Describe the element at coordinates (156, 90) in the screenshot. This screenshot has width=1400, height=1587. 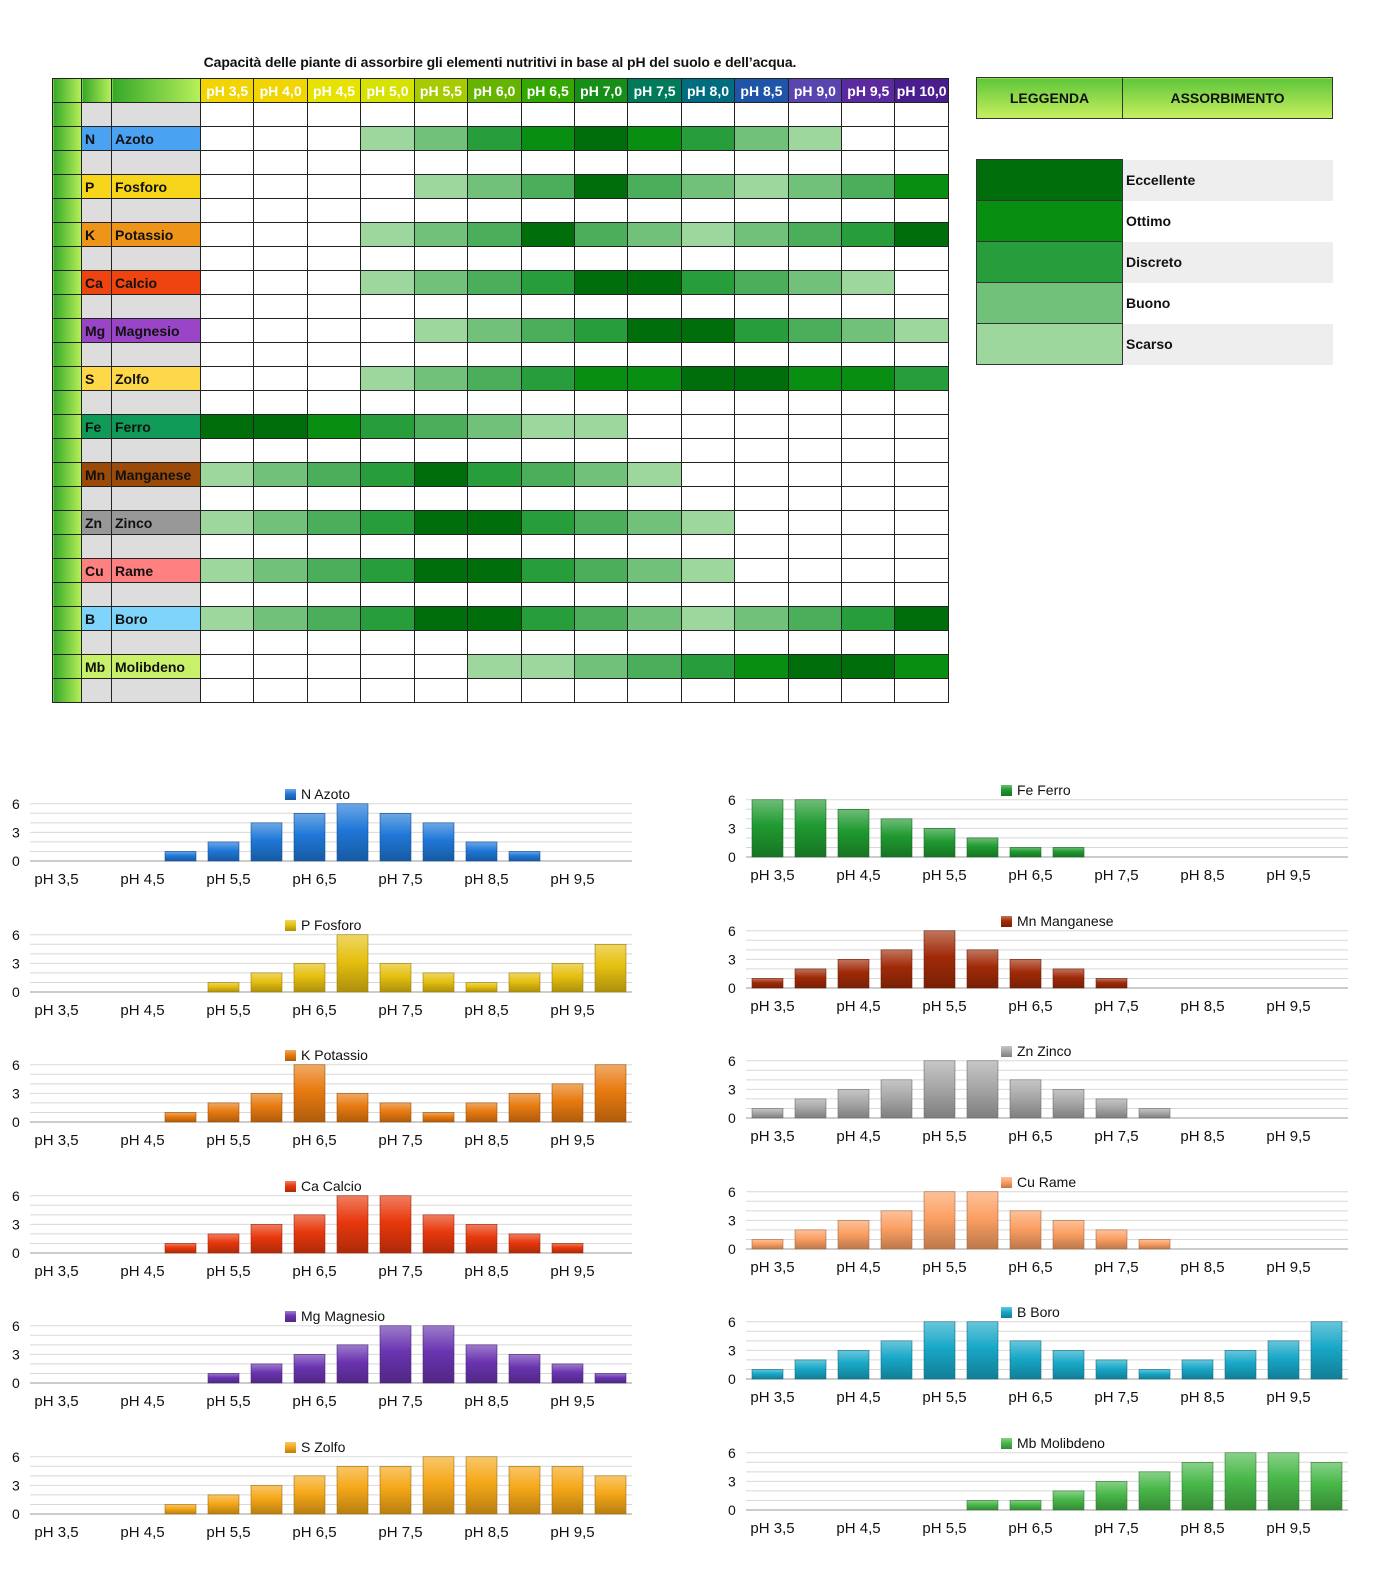
I see `header-gradient-cell` at that location.